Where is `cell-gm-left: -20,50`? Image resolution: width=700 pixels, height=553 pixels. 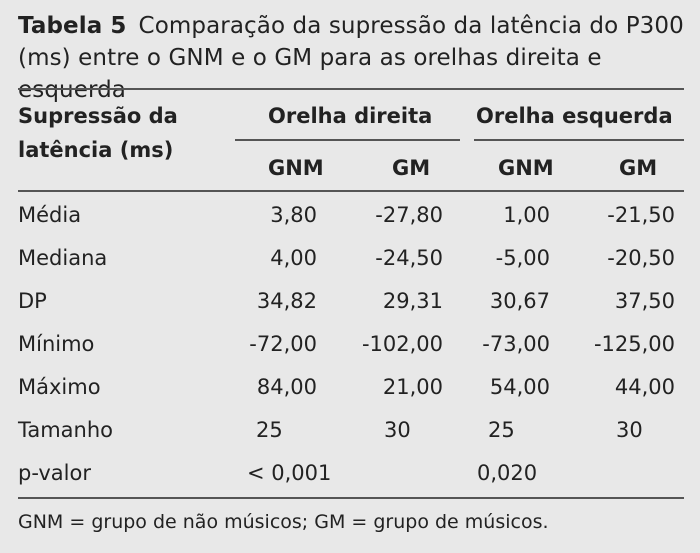 cell-gm-left: -20,50 is located at coordinates (641, 258).